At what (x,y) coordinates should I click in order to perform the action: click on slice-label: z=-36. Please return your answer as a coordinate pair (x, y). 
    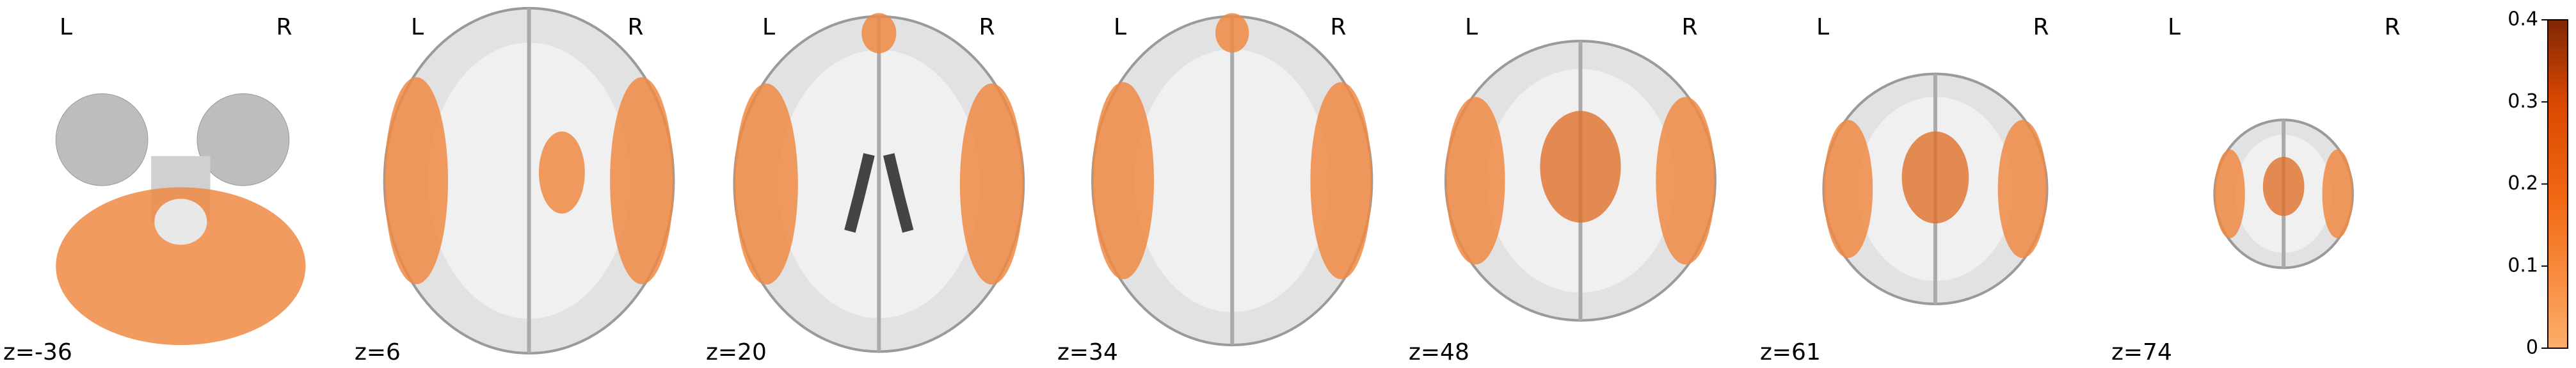
    Looking at the image, I should click on (37, 352).